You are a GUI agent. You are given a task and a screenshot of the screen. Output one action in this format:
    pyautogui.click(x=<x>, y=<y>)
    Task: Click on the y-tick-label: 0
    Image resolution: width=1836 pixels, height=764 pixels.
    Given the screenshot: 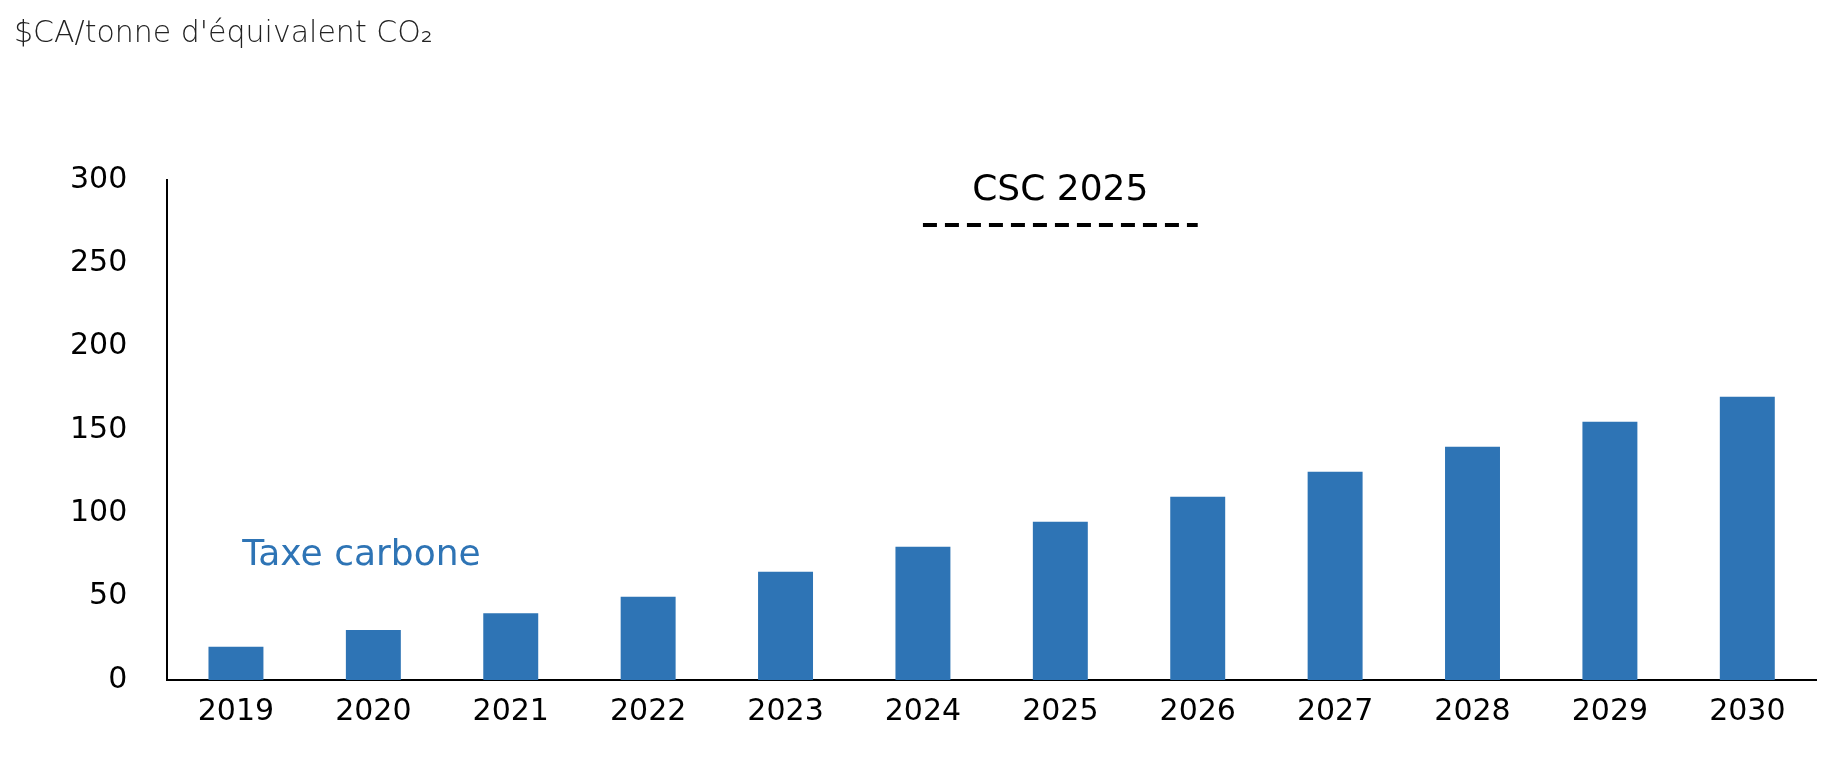 What is the action you would take?
    pyautogui.click(x=118, y=677)
    